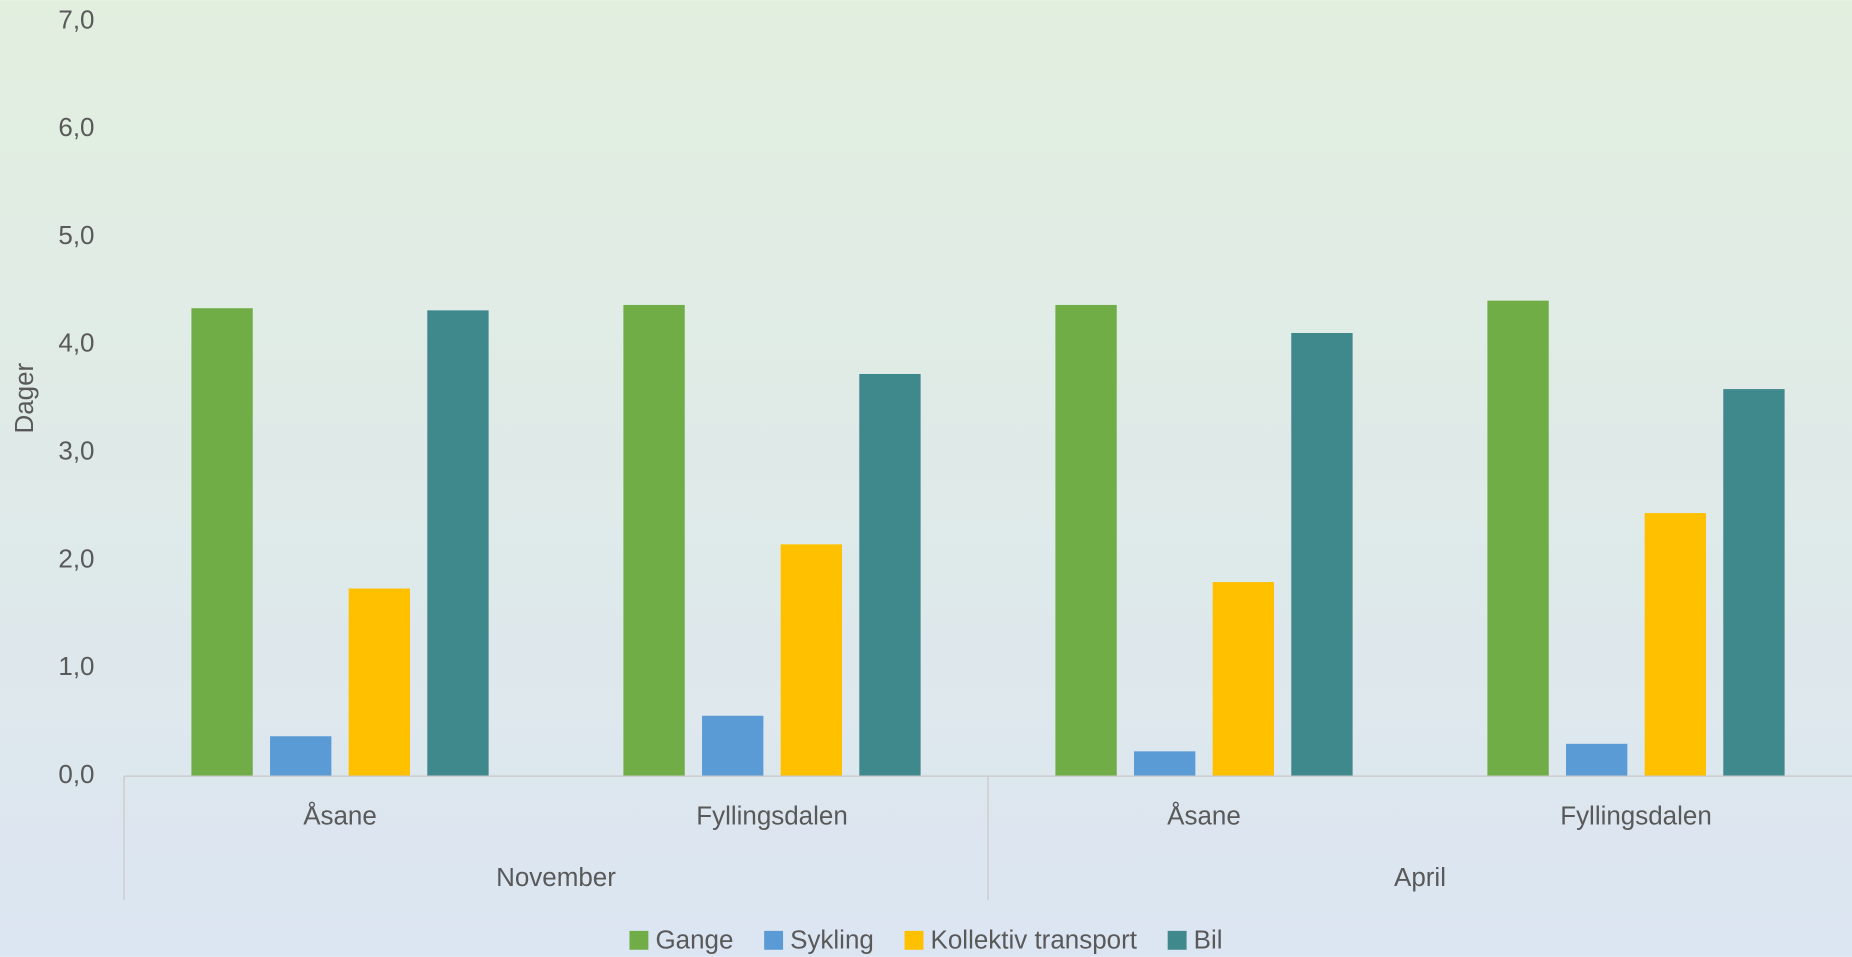 The height and width of the screenshot is (957, 1852). I want to click on y-tick-label: 1,0, so click(76, 666).